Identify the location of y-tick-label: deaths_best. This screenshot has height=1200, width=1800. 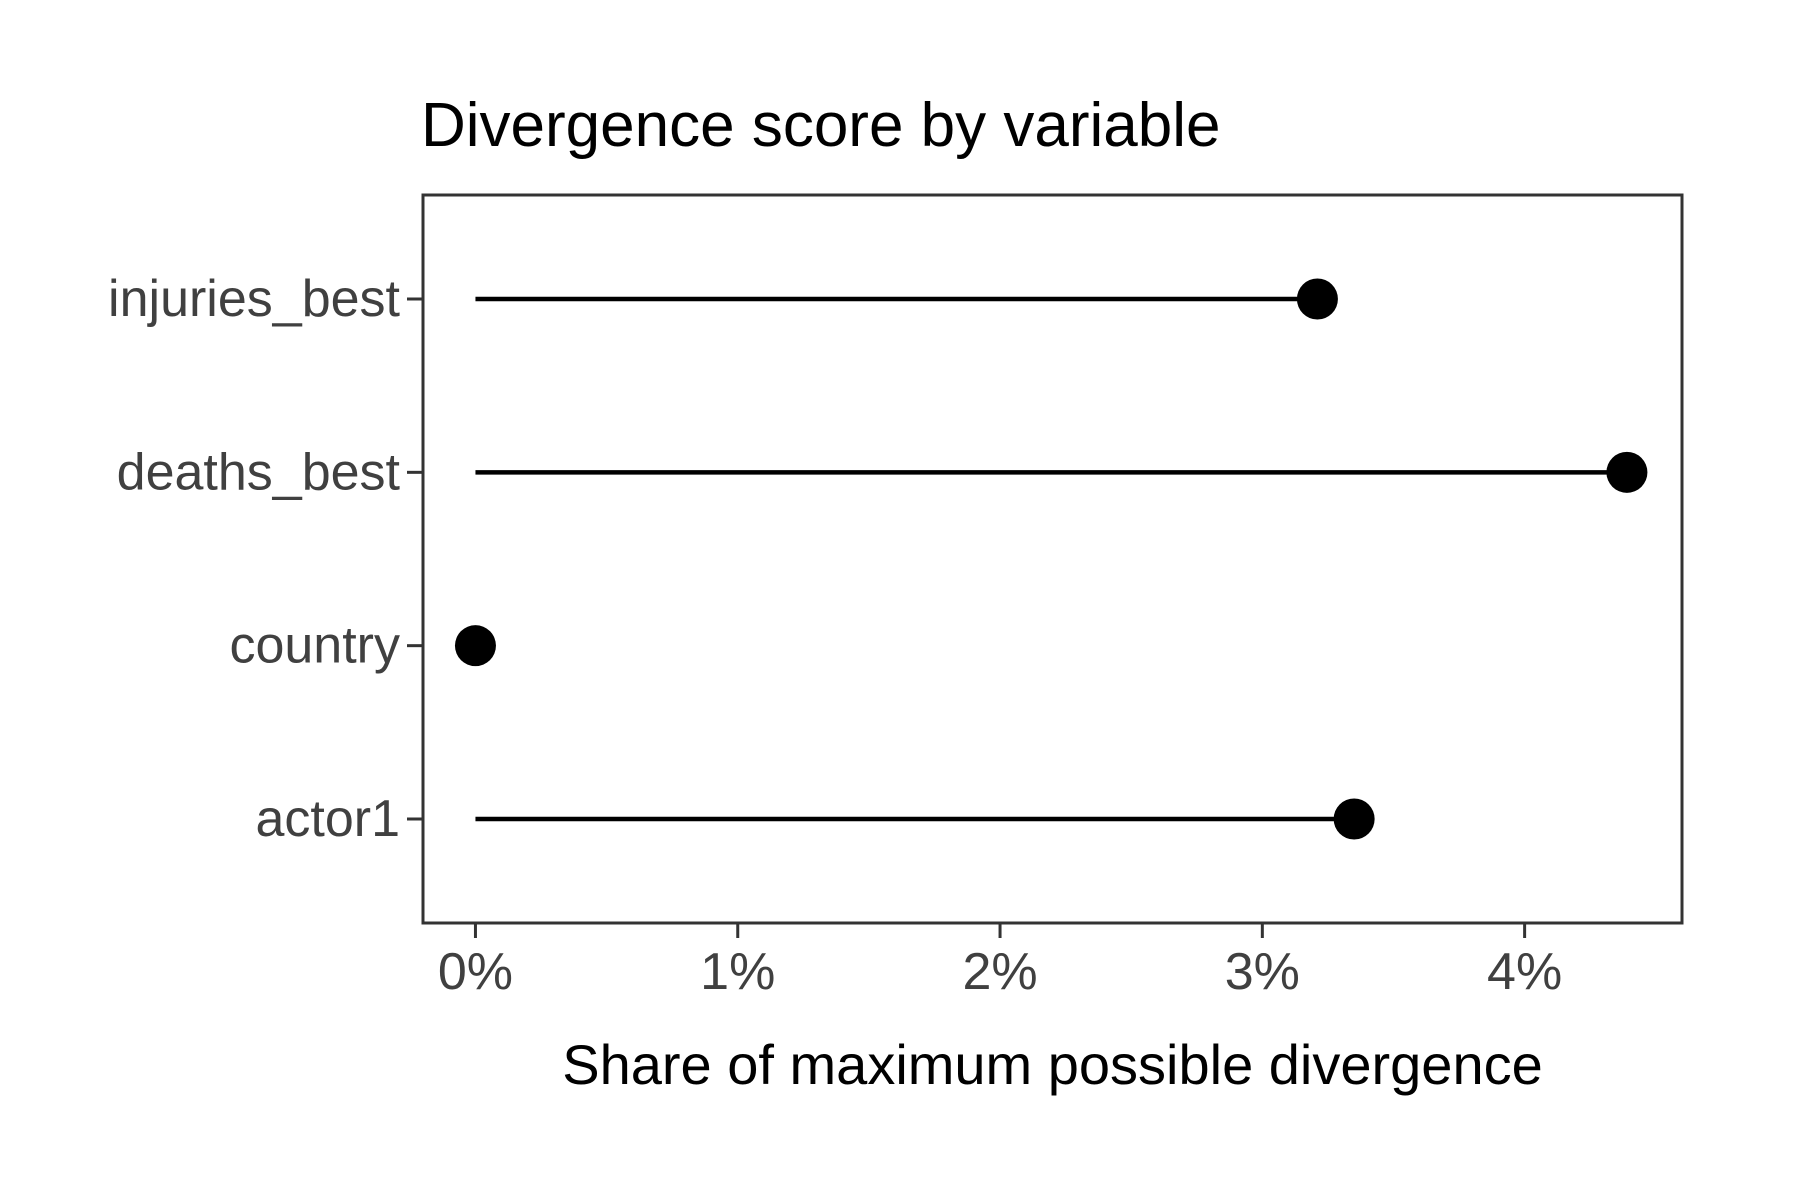
(259, 472).